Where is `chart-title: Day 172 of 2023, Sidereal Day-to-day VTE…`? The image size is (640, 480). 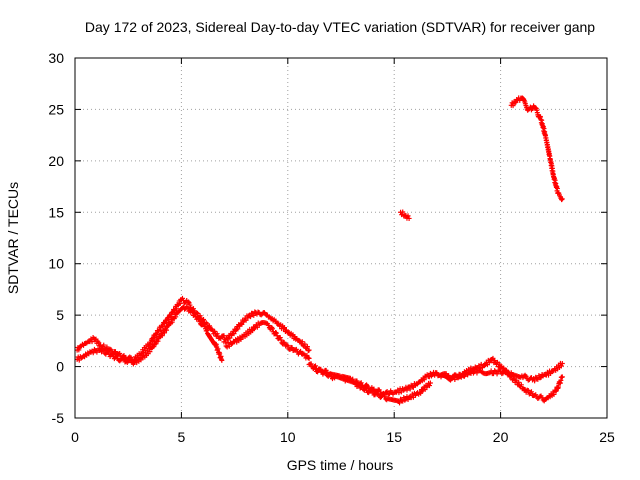 chart-title: Day 172 of 2023, Sidereal Day-to-day VTE… is located at coordinates (340, 27).